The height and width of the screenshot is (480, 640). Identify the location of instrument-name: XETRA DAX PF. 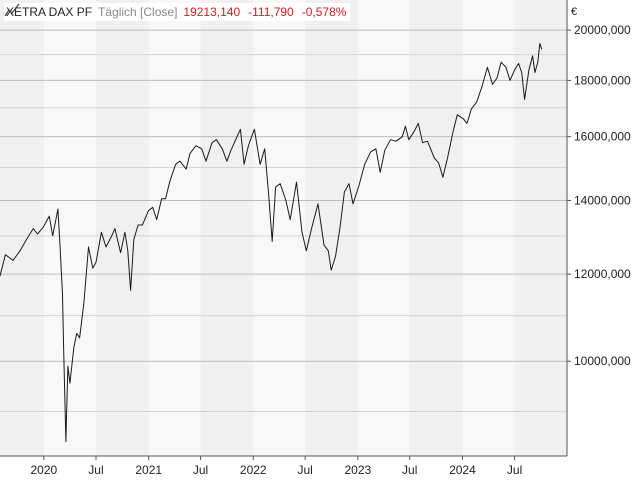
(49, 12).